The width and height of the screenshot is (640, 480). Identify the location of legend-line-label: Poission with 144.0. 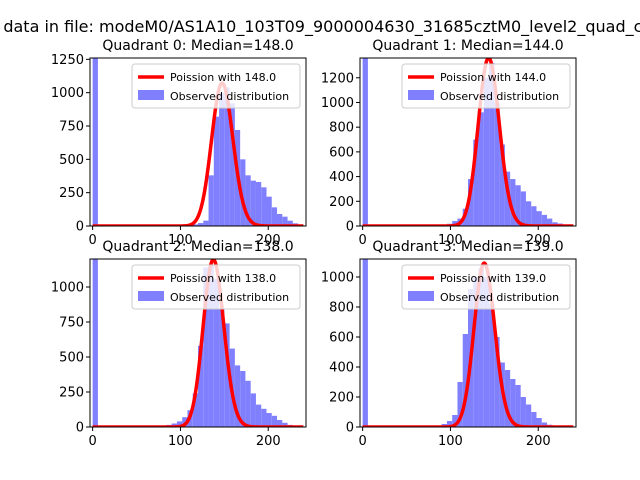
(493, 77).